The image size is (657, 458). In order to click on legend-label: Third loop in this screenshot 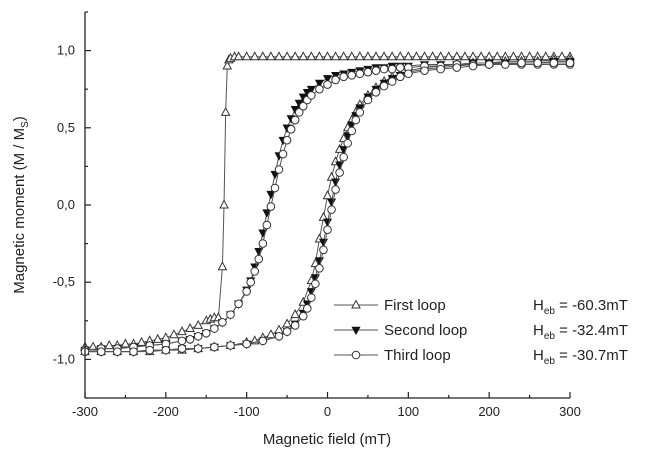, I will do `click(417, 355)`.